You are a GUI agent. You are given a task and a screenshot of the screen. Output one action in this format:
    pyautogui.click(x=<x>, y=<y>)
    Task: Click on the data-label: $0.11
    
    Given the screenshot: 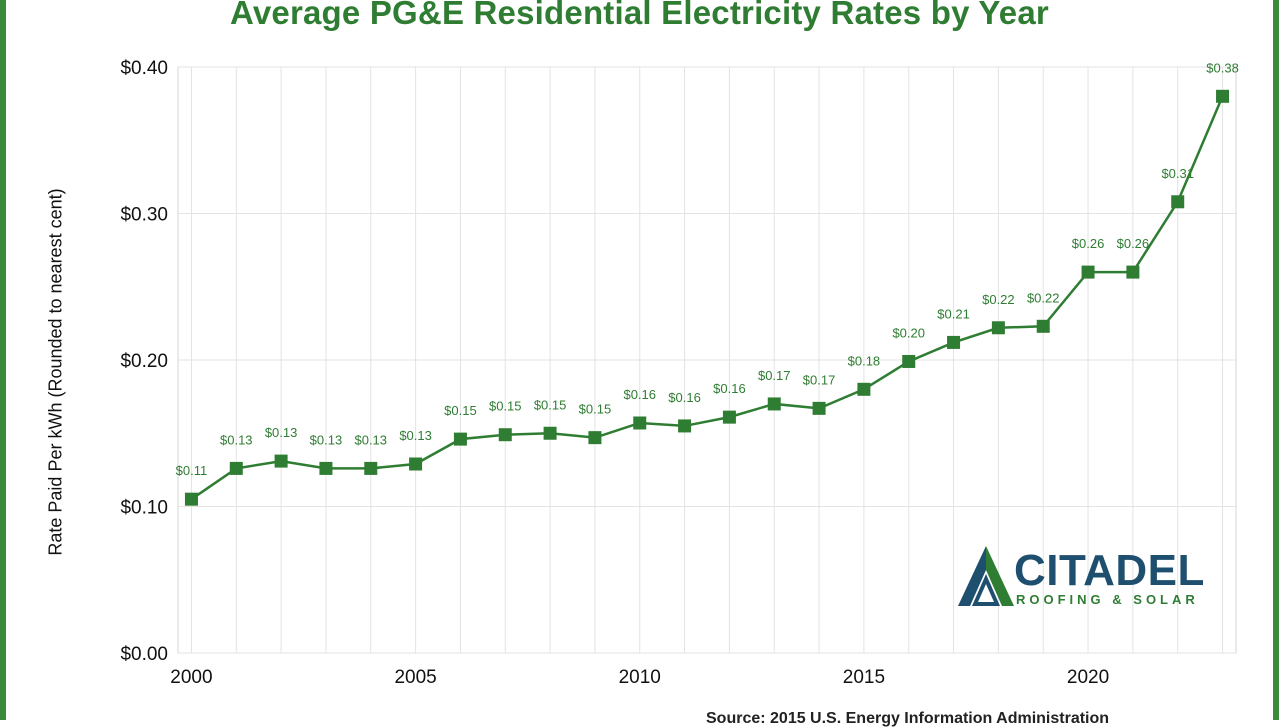 What is the action you would take?
    pyautogui.click(x=192, y=470)
    